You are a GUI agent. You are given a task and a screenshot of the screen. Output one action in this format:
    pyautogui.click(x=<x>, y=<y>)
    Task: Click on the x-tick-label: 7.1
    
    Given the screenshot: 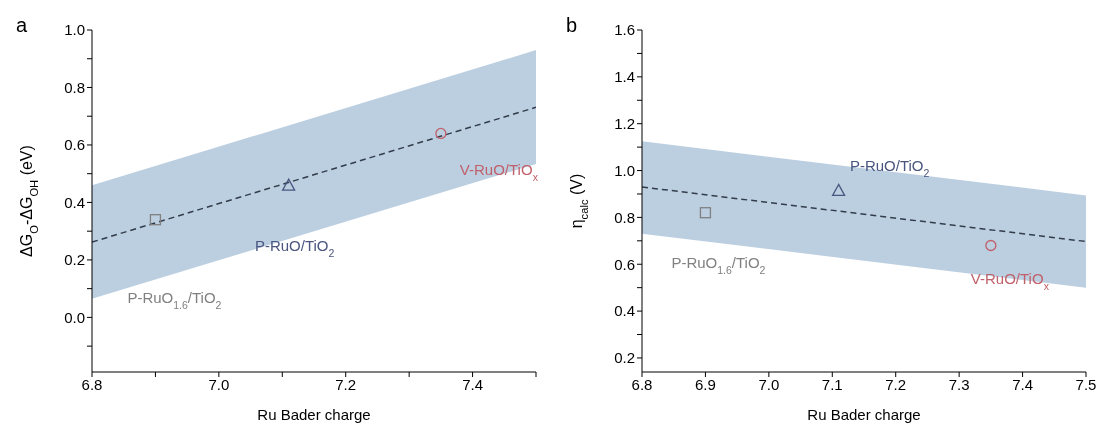 What is the action you would take?
    pyautogui.click(x=832, y=384)
    